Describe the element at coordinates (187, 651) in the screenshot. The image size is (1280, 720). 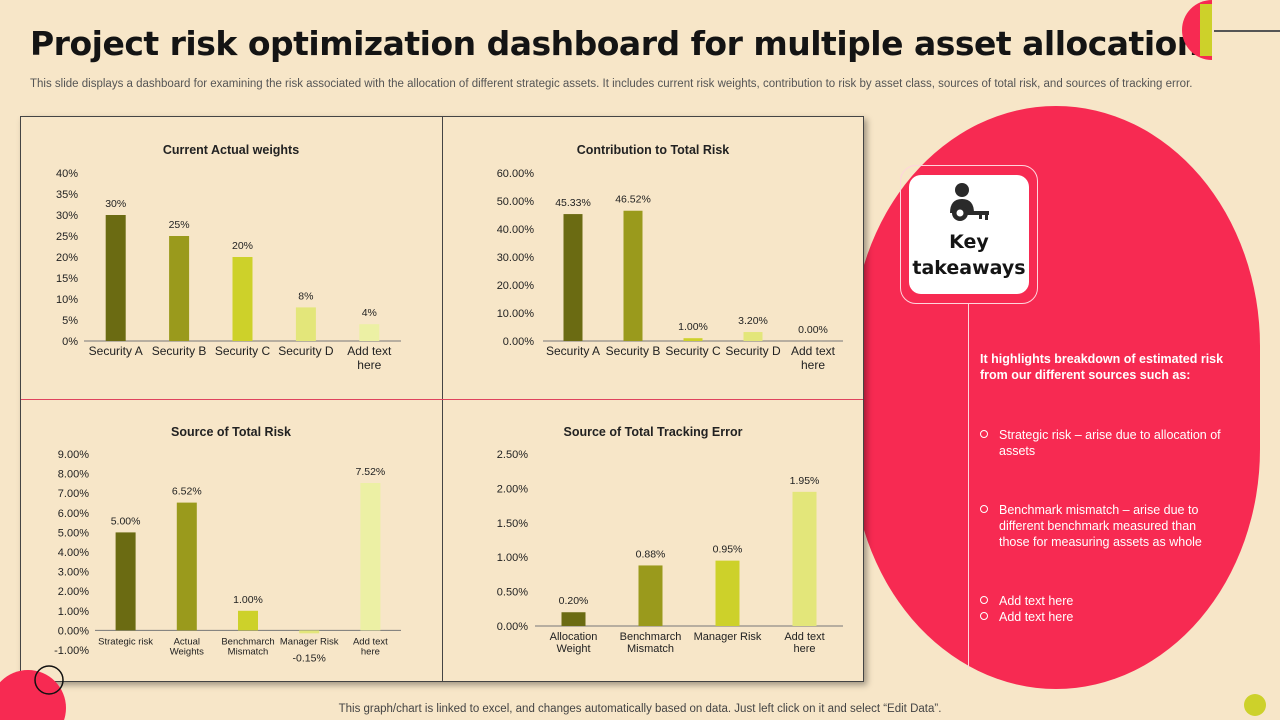
I see `category-label: Weights` at that location.